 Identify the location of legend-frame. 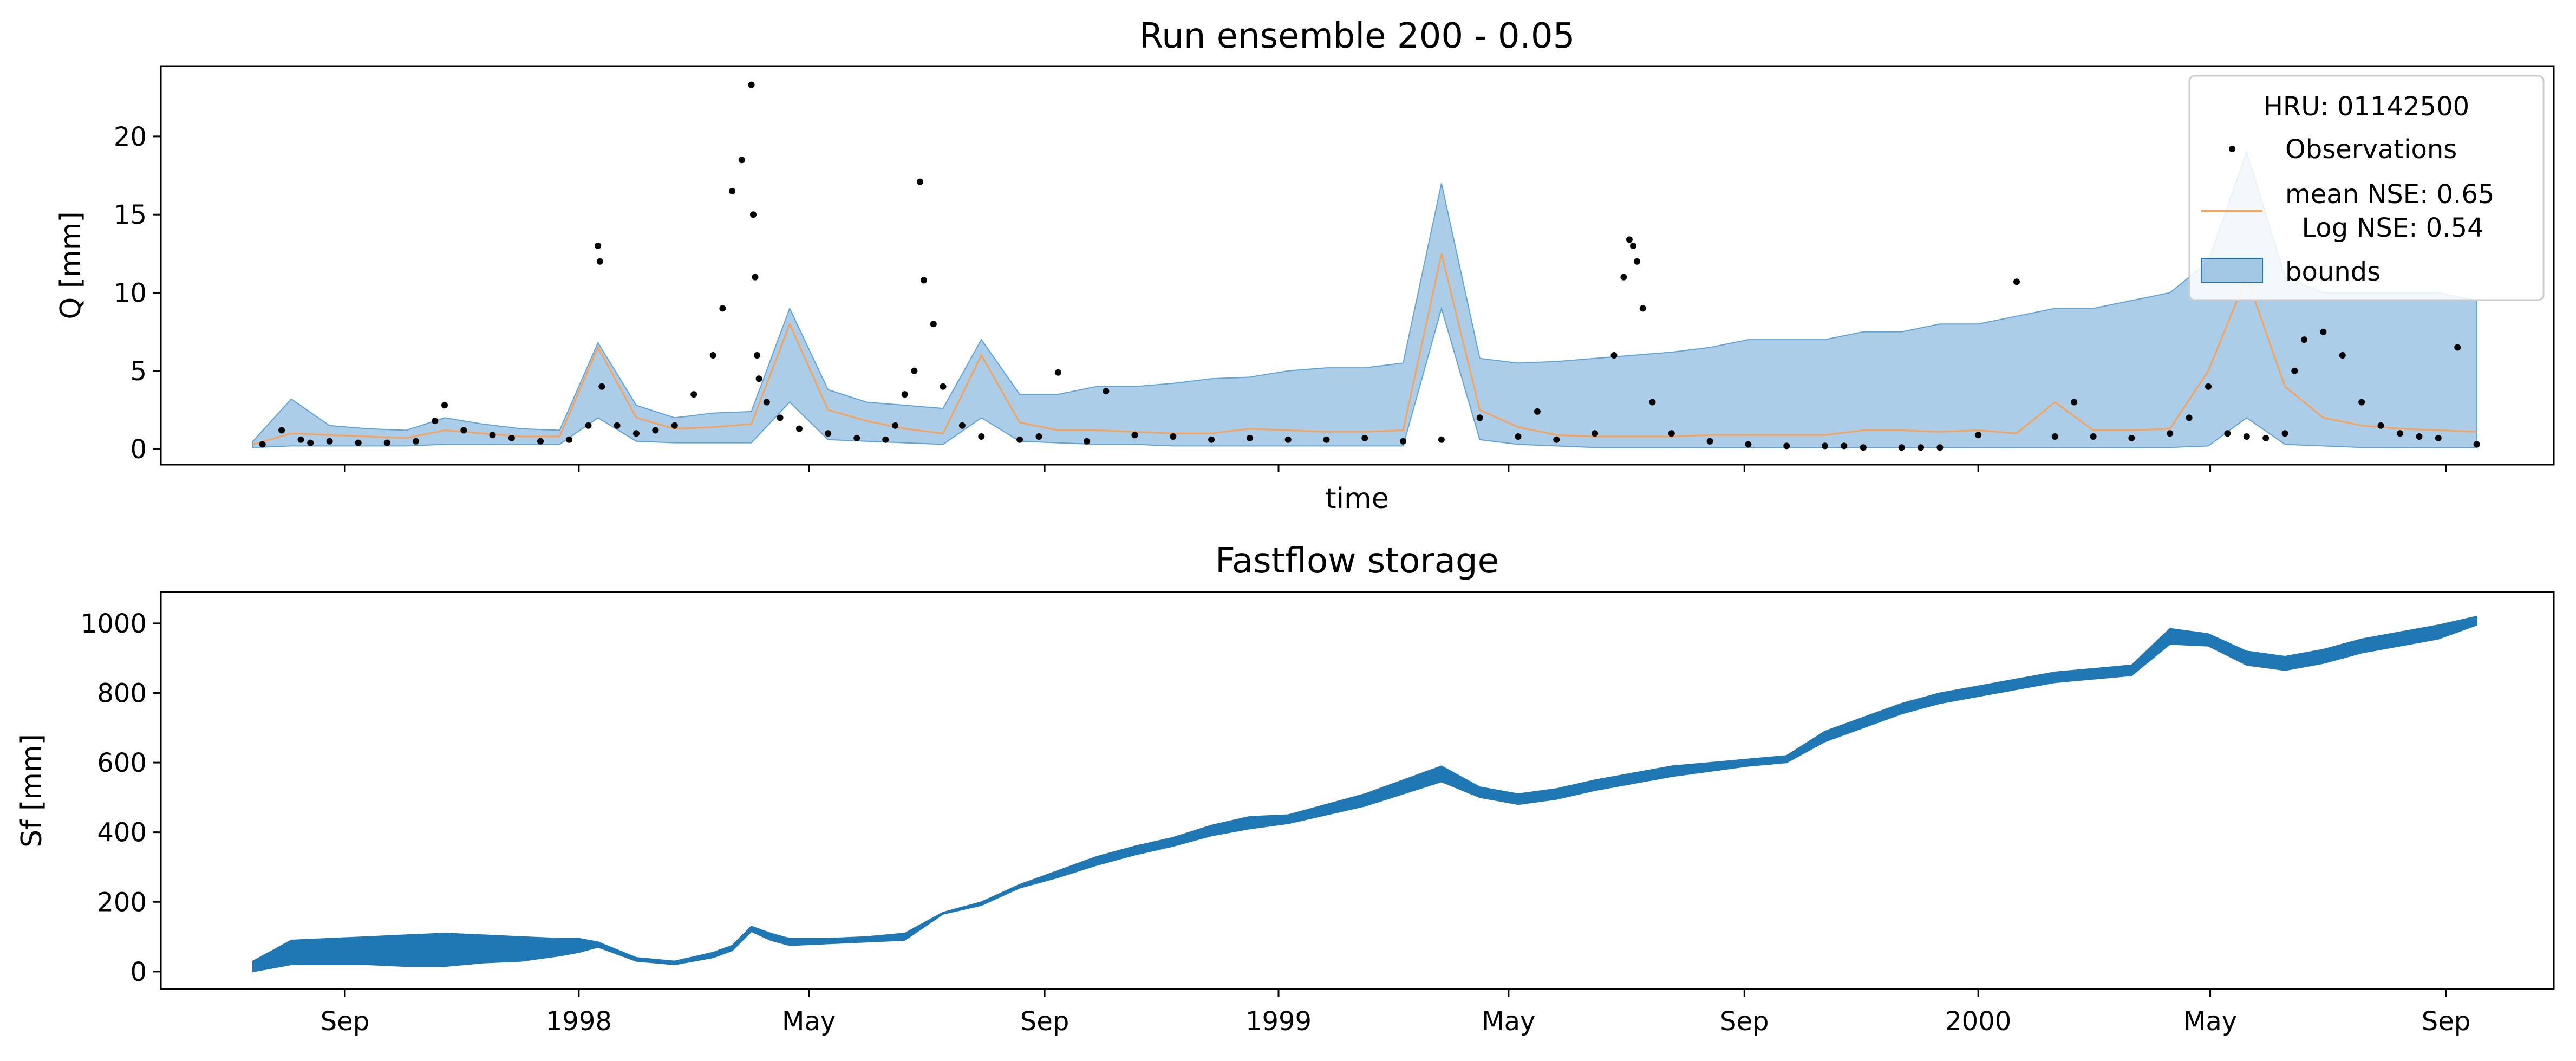
(2366, 188).